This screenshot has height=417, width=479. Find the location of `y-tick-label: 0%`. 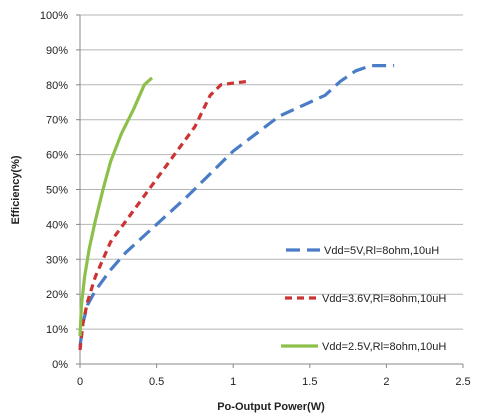

y-tick-label: 0% is located at coordinates (60, 365).